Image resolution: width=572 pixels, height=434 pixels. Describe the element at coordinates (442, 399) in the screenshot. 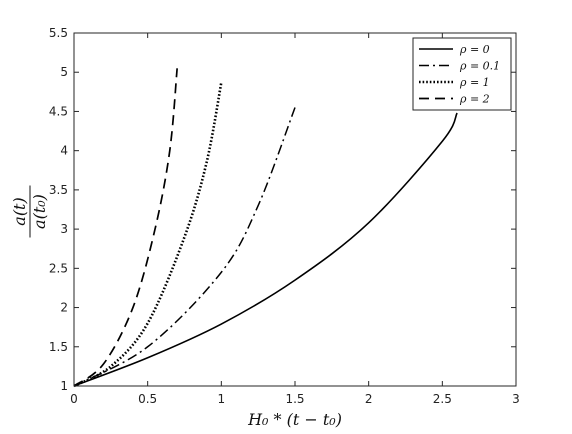

I see `x-tick-label: 2.5` at that location.